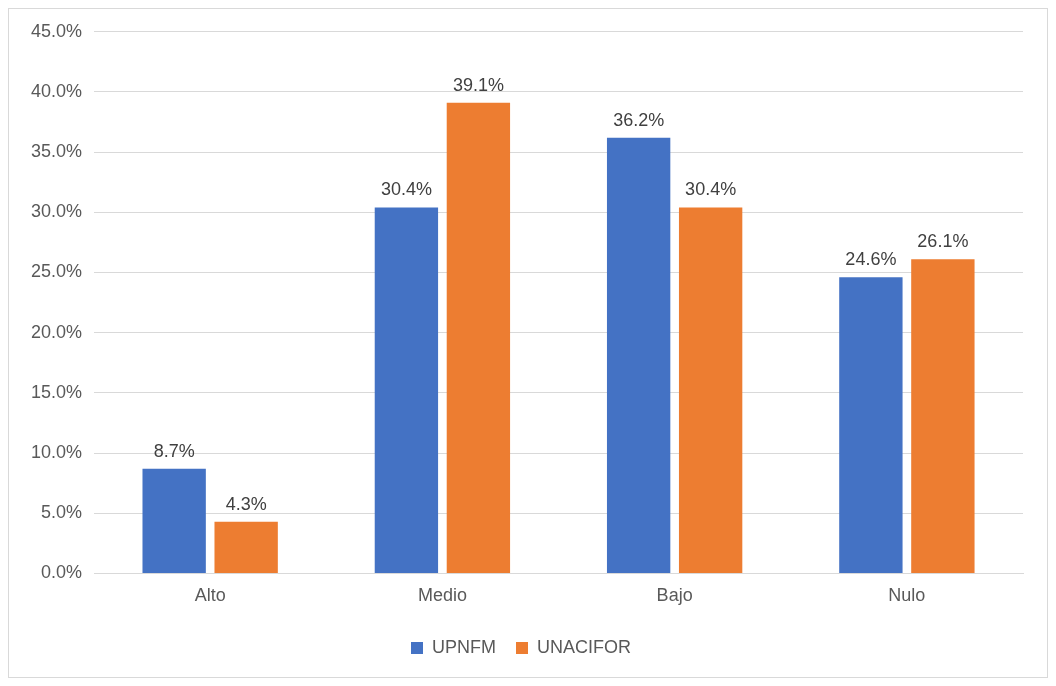  Describe the element at coordinates (174, 450) in the screenshot. I see `data-label: 8.7%` at that location.